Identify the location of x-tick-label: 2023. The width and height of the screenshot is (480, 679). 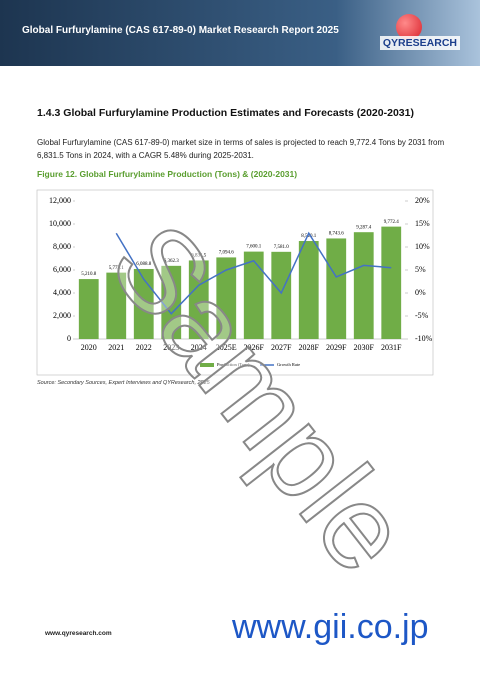
(171, 347).